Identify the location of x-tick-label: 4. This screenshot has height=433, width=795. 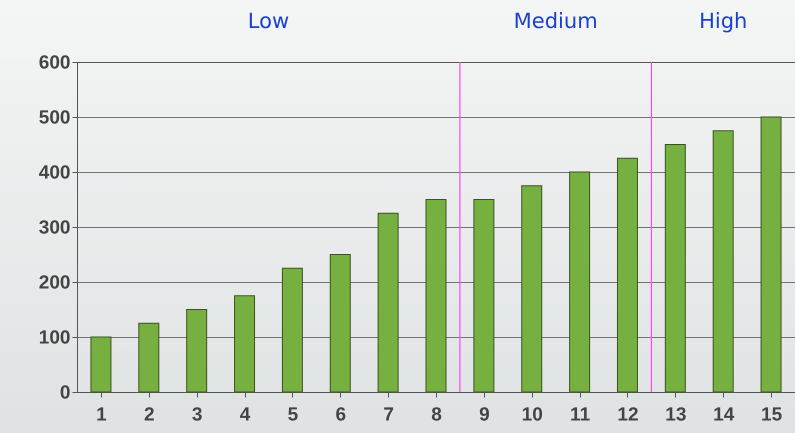
(245, 415).